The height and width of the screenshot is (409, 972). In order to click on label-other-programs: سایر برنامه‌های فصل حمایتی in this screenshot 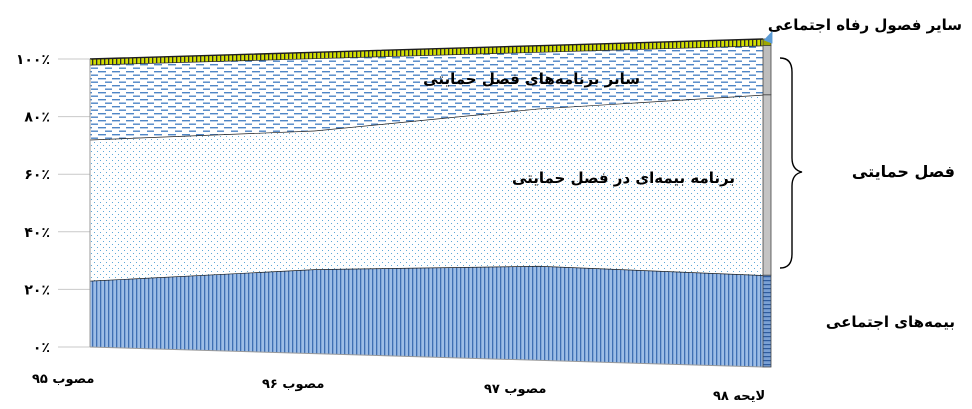, I will do `click(531, 79)`.